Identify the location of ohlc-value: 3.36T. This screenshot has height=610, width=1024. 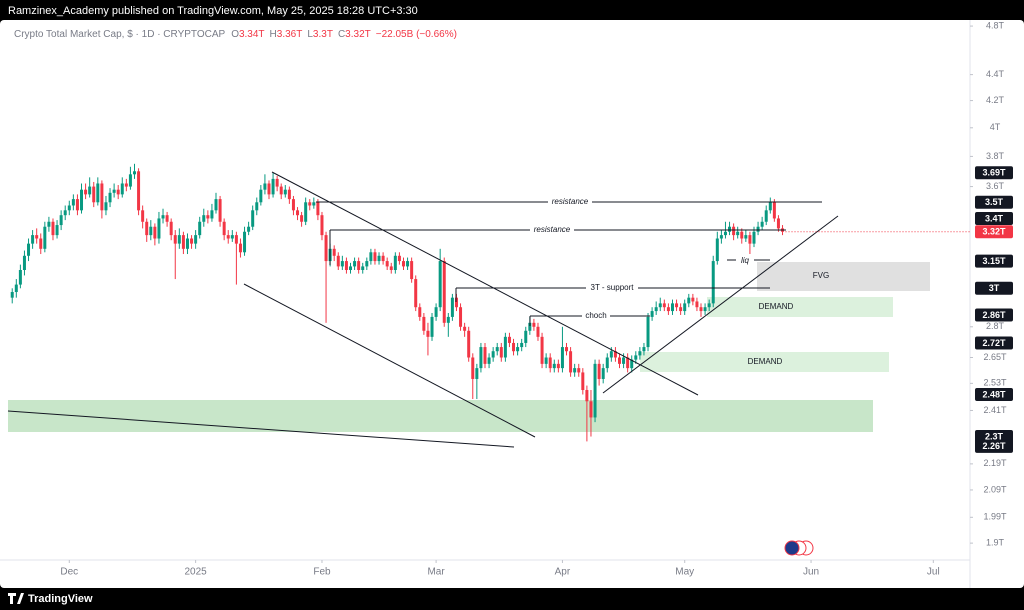
(290, 34).